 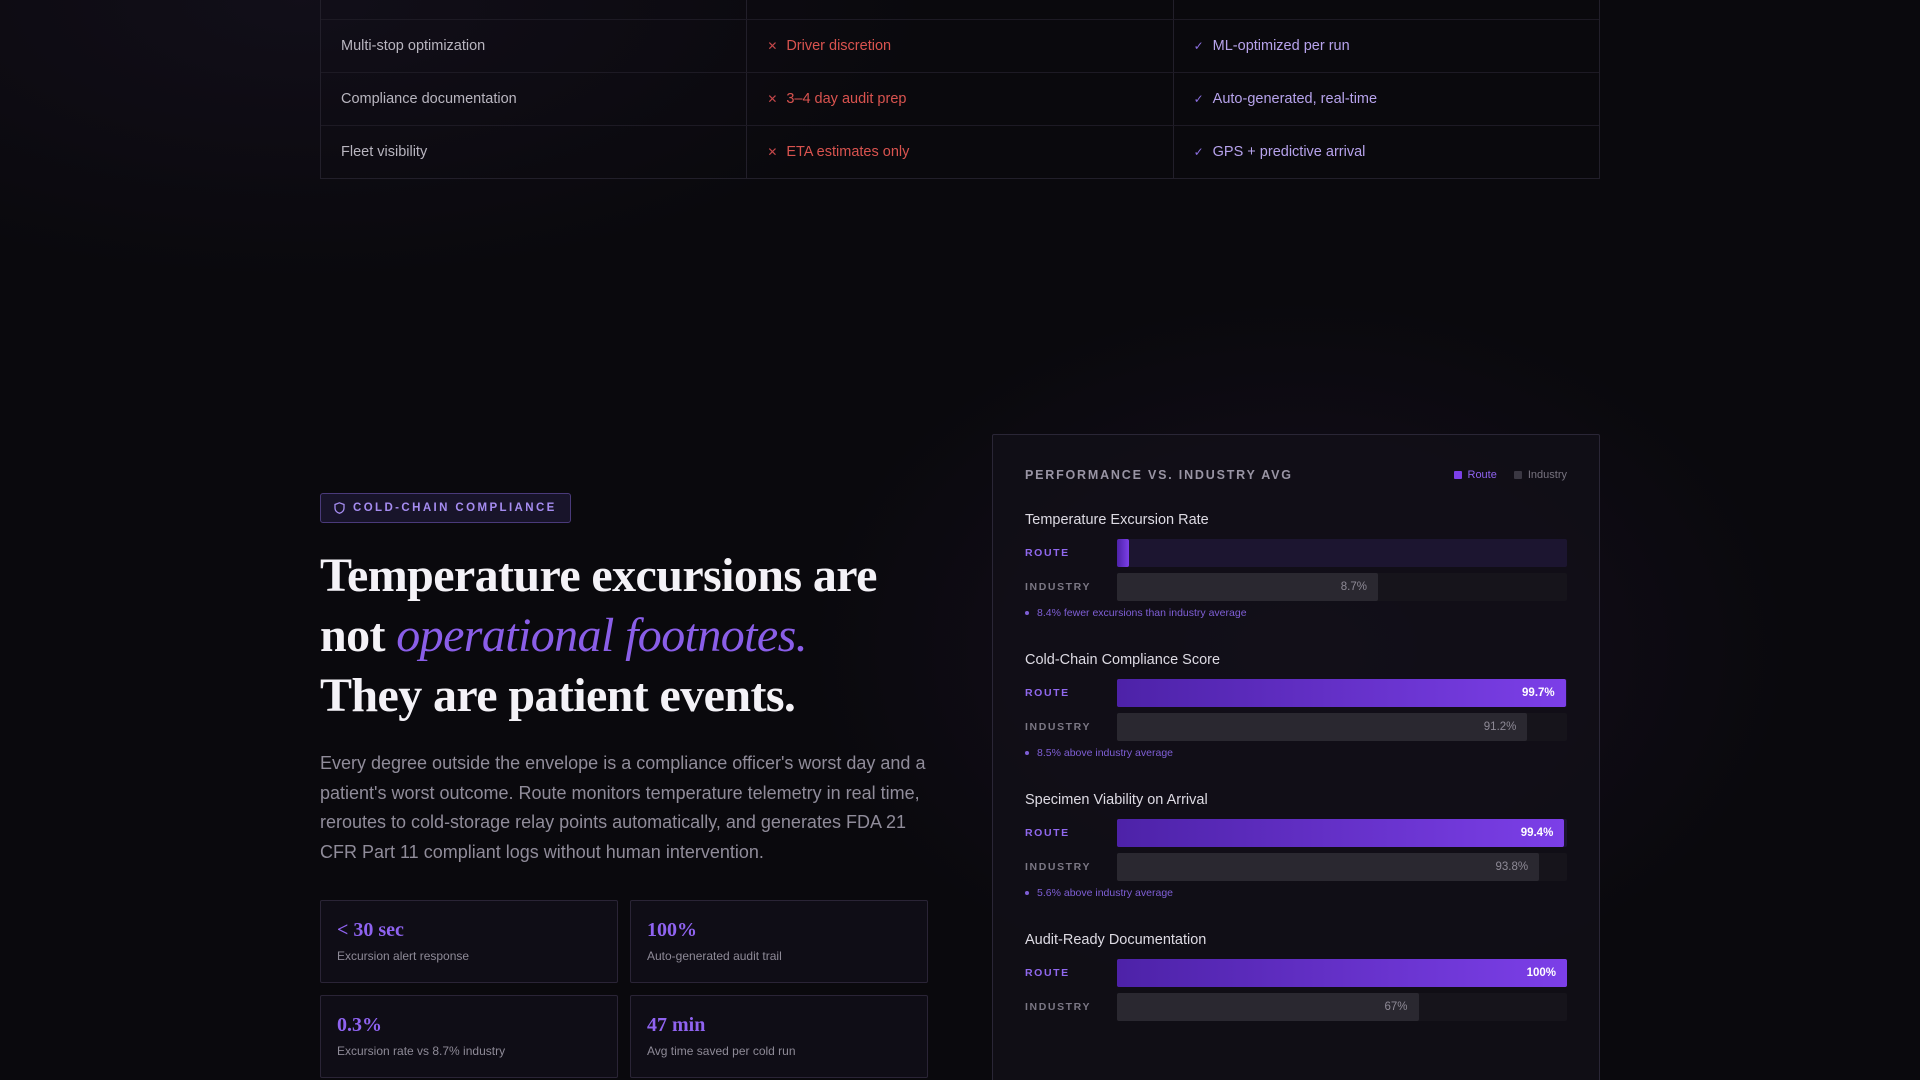 What do you see at coordinates (779, 1036) in the screenshot?
I see `stat-card: 47 min Avg time saved per cold run` at bounding box center [779, 1036].